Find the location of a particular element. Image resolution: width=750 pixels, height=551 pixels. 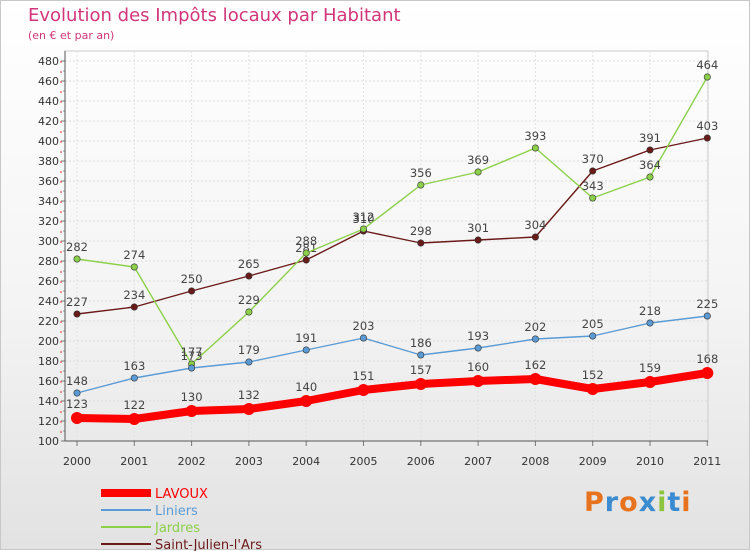

data-label: 218 is located at coordinates (650, 311).